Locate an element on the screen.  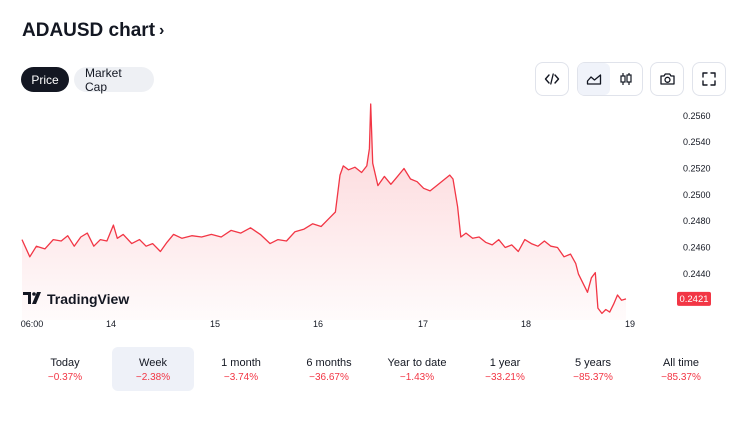
area-chart-icon is located at coordinates (594, 79).